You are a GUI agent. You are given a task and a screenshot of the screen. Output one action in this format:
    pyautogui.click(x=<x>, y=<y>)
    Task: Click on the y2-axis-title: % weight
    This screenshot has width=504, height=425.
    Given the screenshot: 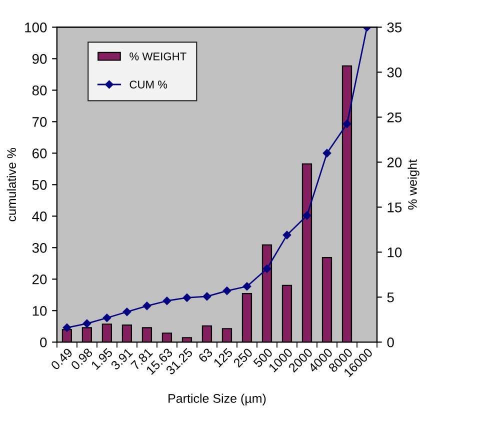 What is the action you would take?
    pyautogui.click(x=414, y=184)
    